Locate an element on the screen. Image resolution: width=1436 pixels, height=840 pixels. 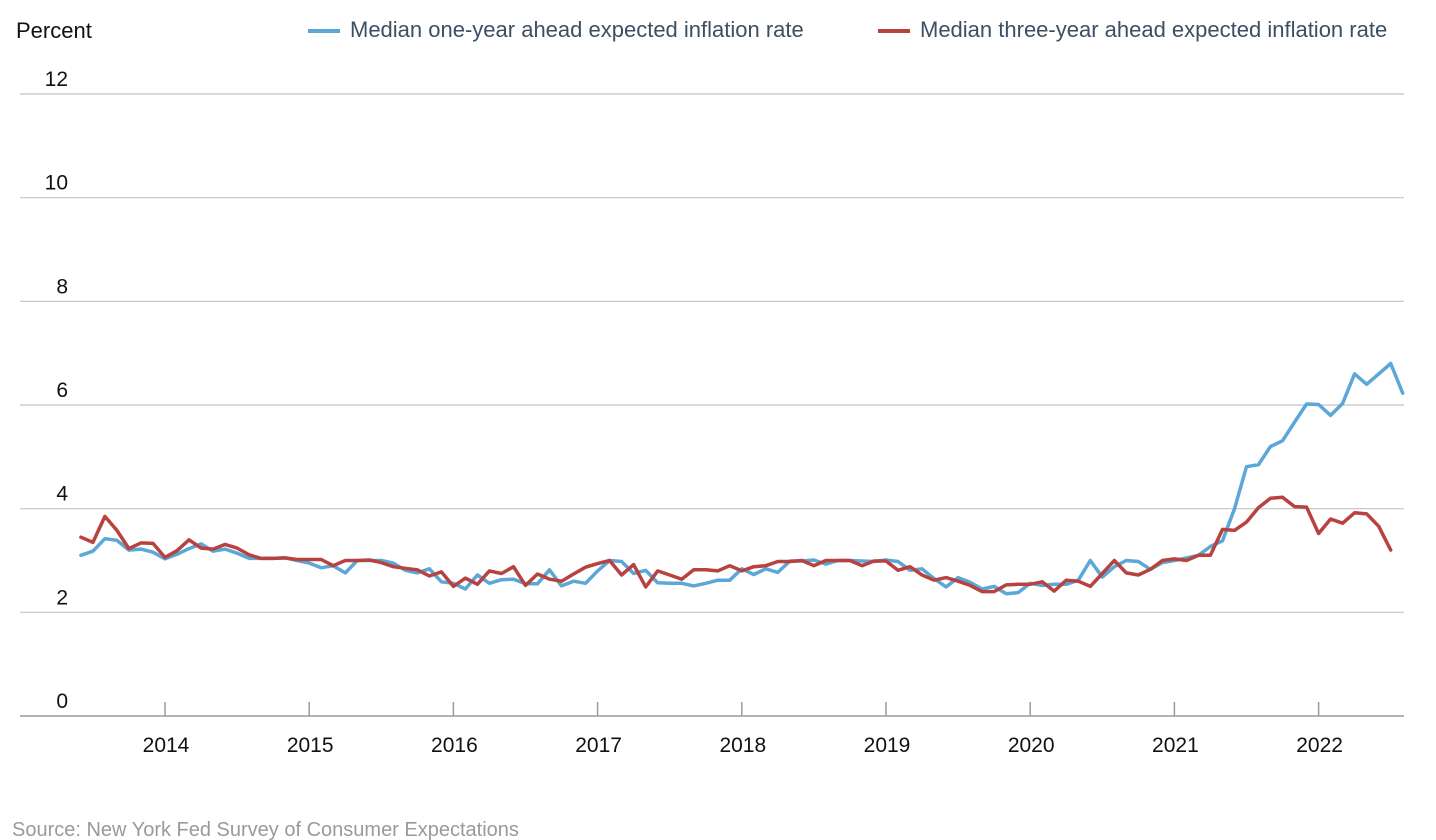
y-axis-ticks: 0 2 4 6 8 10 12 is located at coordinates (57, 390).